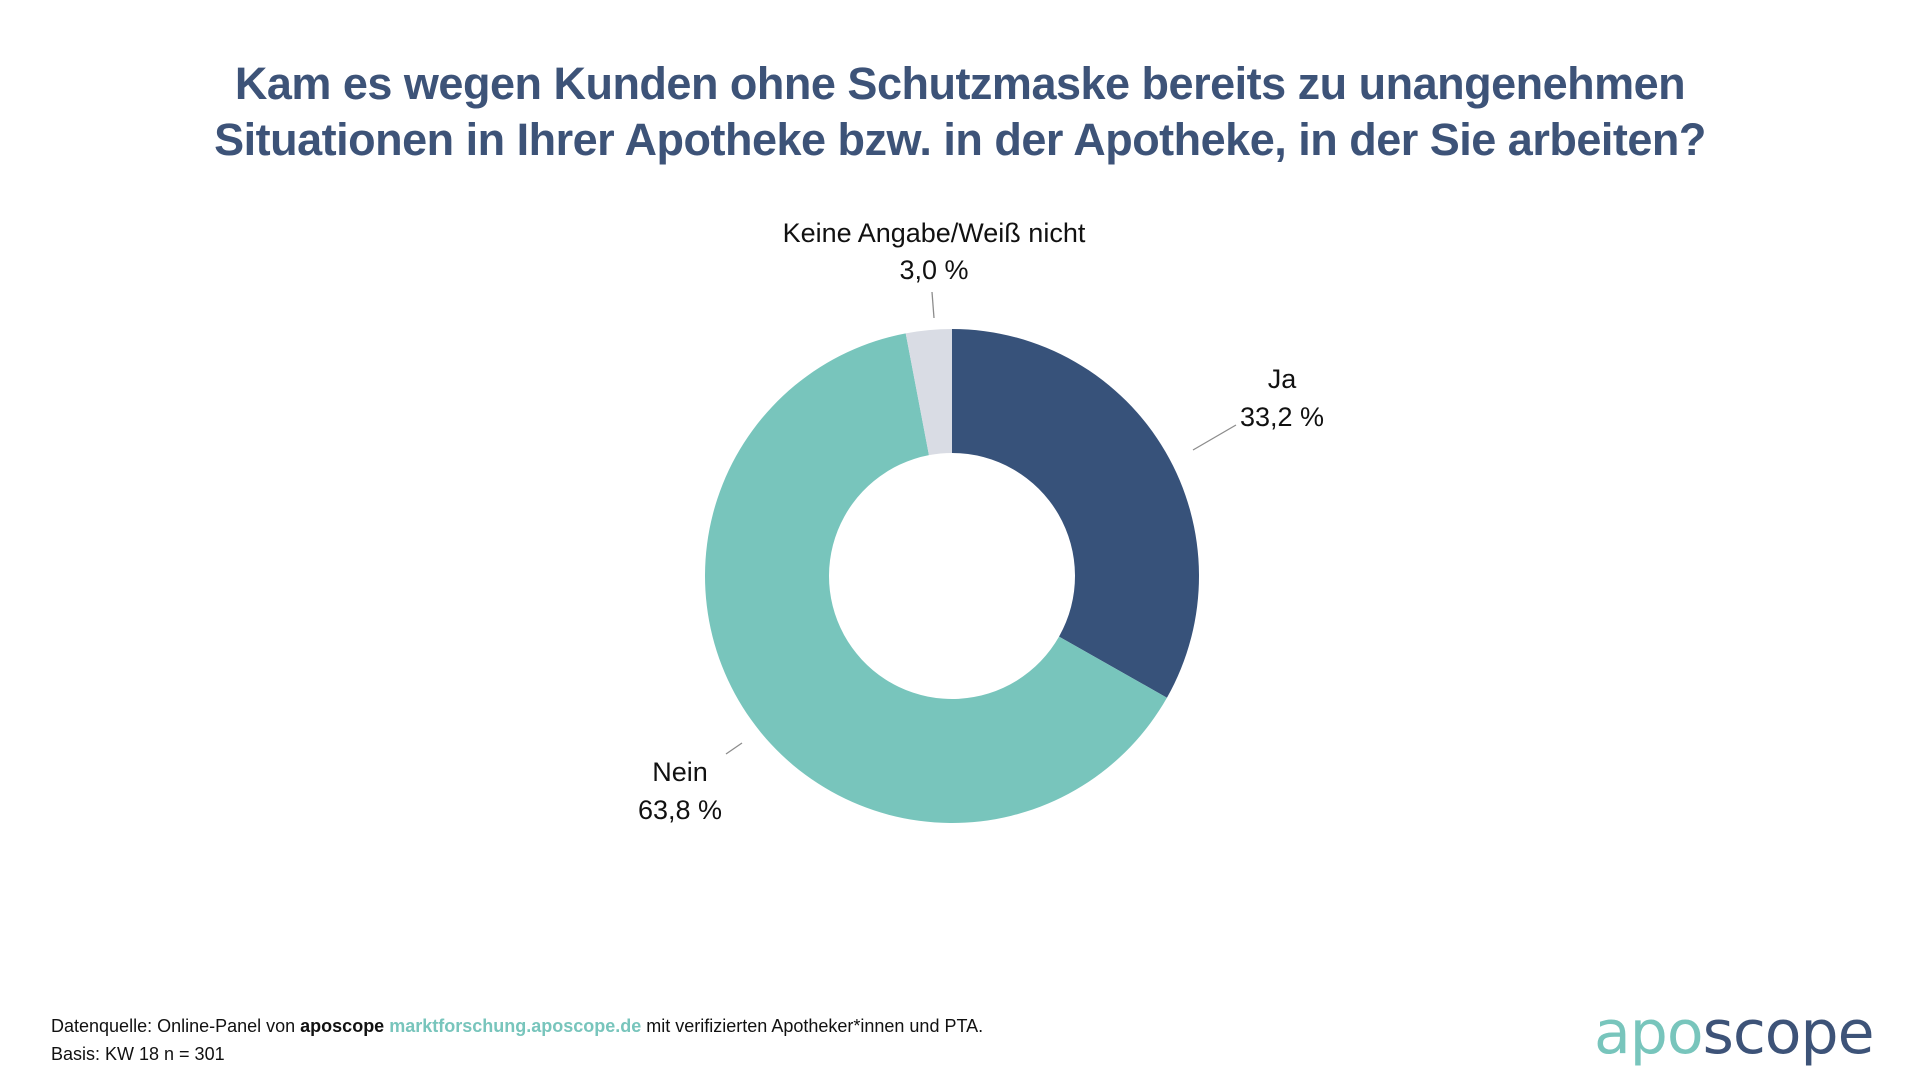 This screenshot has height=1080, width=1920. I want to click on slice-label-value: 3,0 %, so click(933, 270).